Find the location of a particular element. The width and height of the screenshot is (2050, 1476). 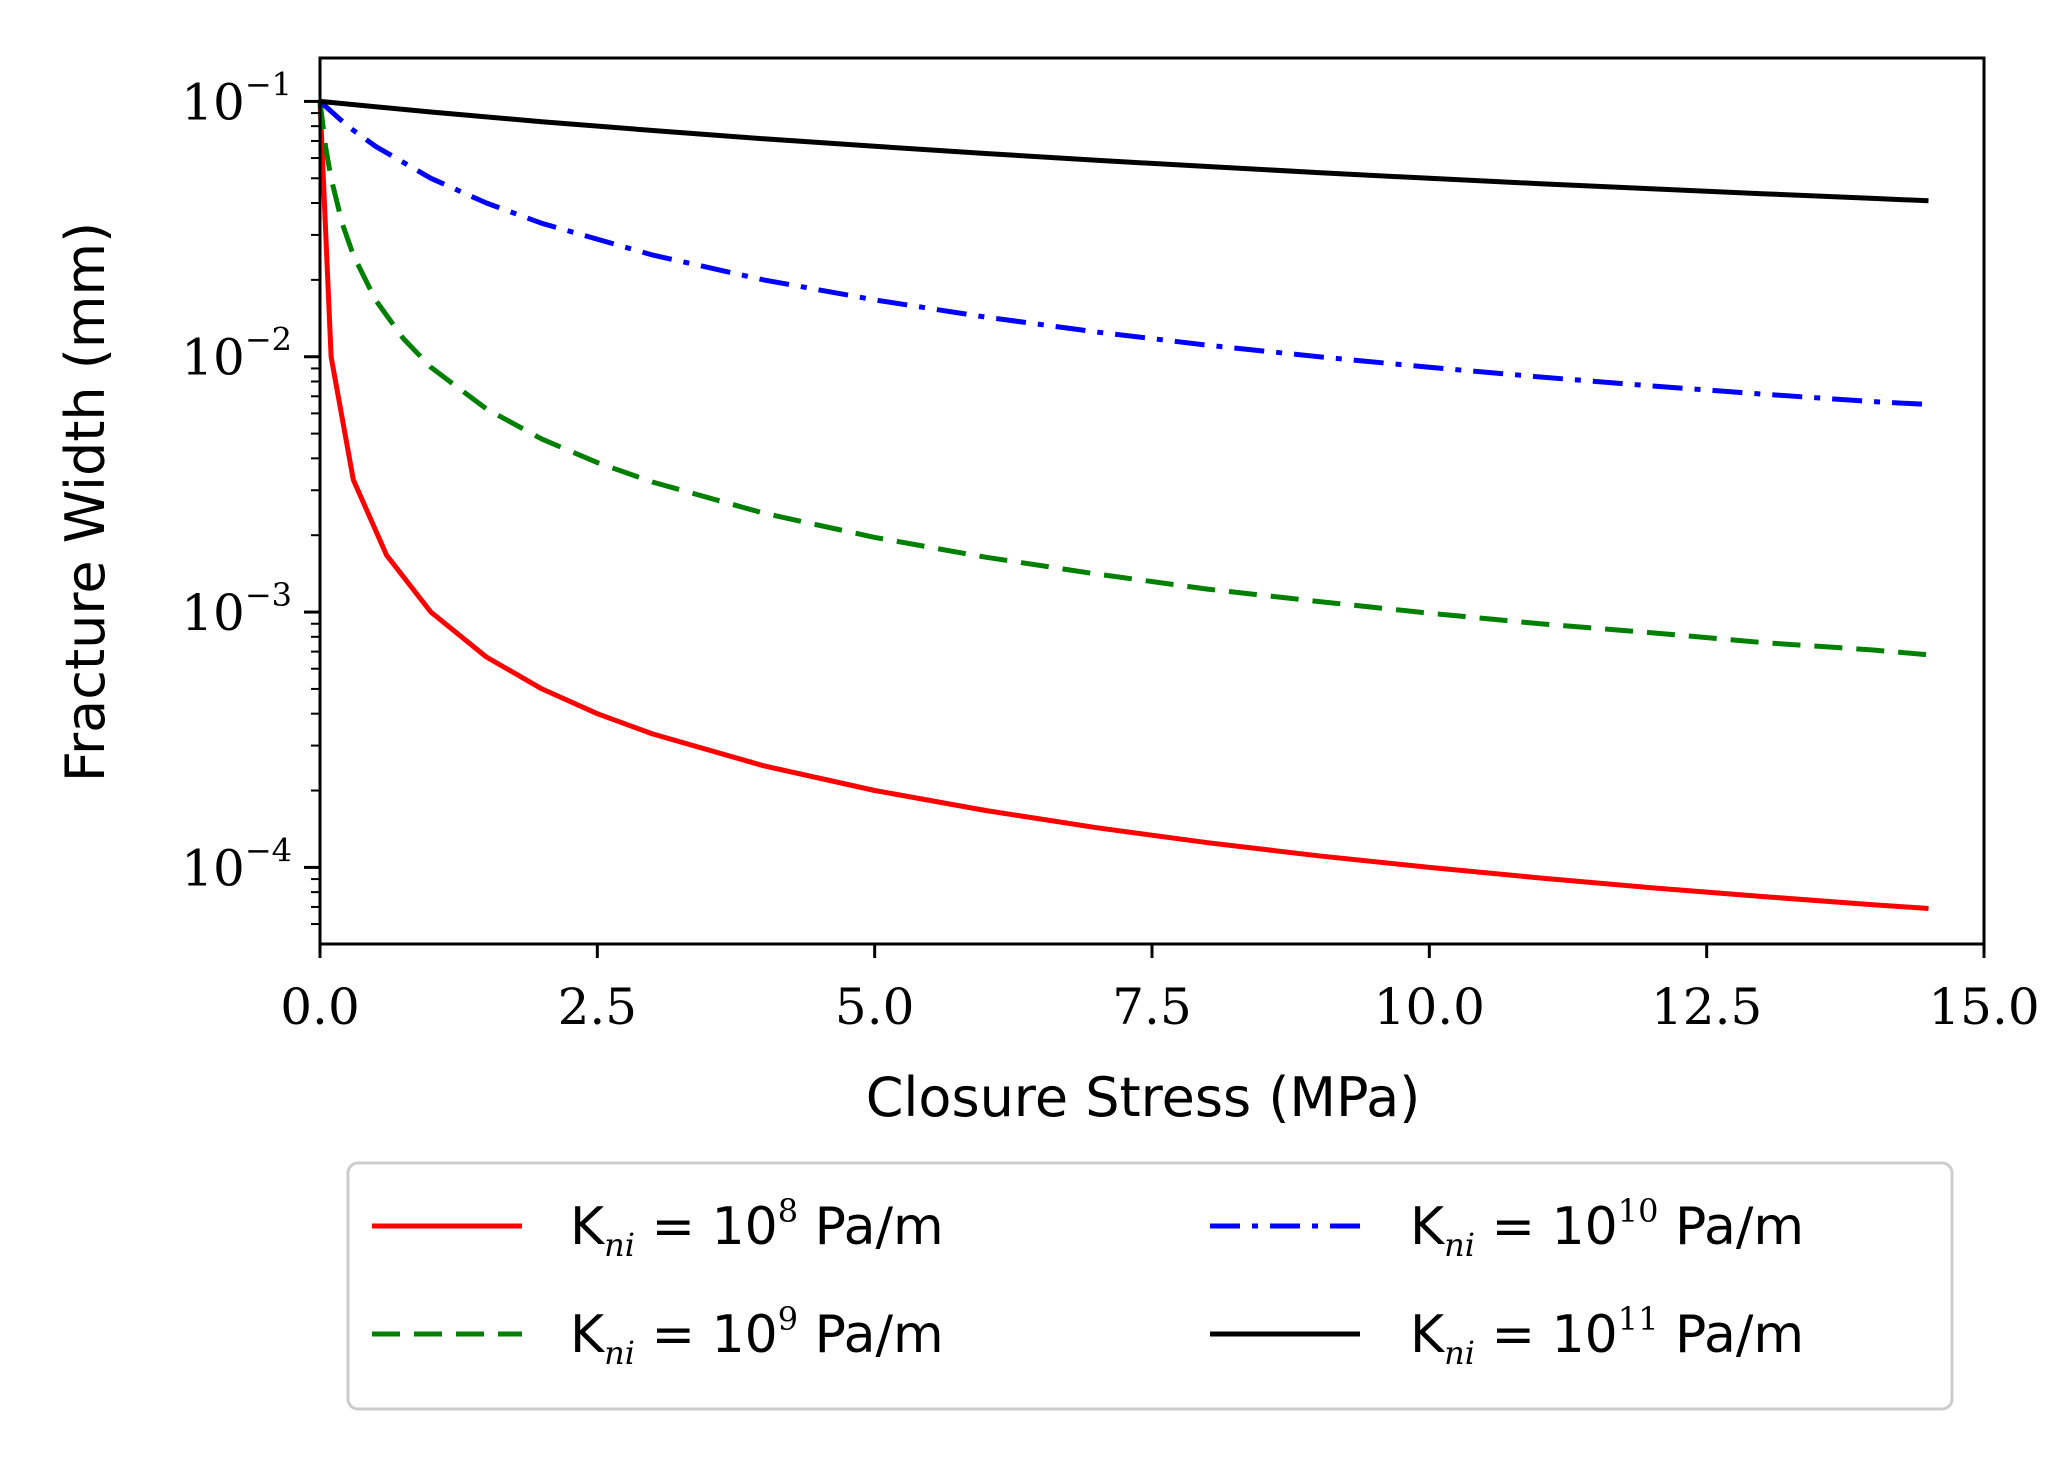

legend-box is located at coordinates (1150, 1286).